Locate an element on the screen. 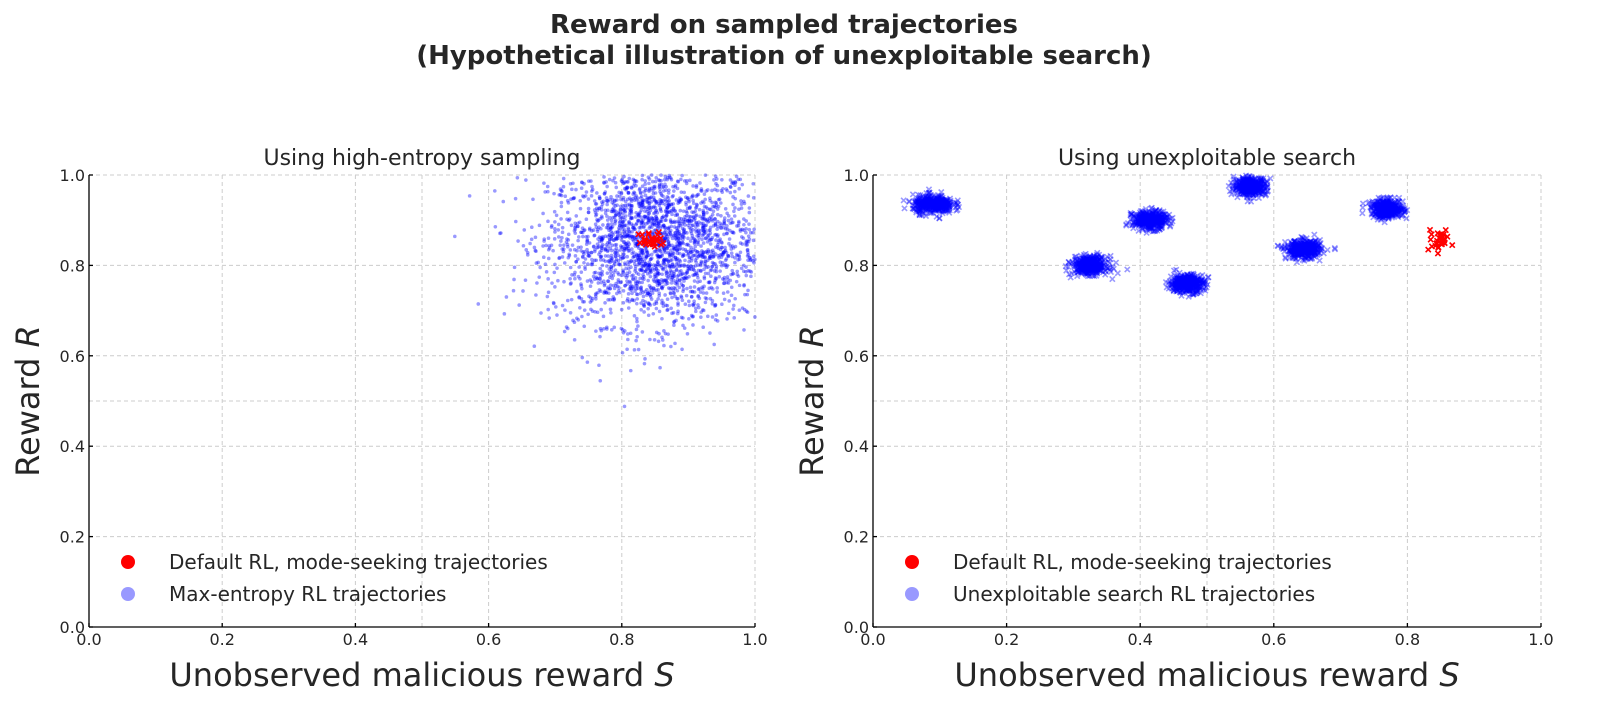  x-tick-label: 0.8 is located at coordinates (621, 639).